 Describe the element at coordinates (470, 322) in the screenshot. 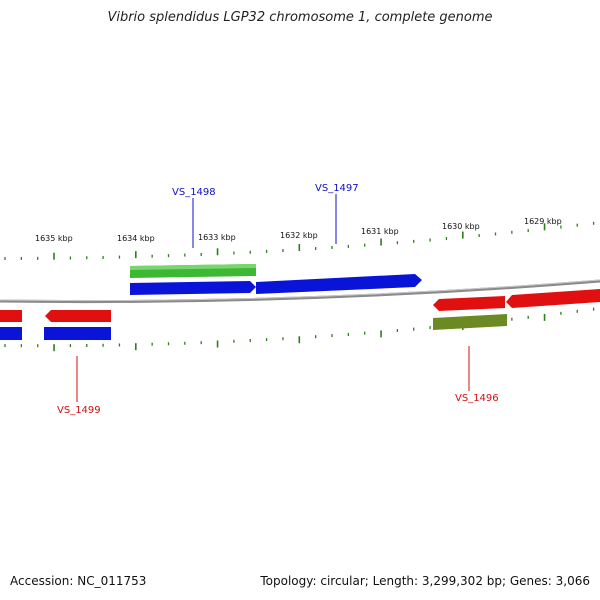

I see `gene-olive-feature` at that location.